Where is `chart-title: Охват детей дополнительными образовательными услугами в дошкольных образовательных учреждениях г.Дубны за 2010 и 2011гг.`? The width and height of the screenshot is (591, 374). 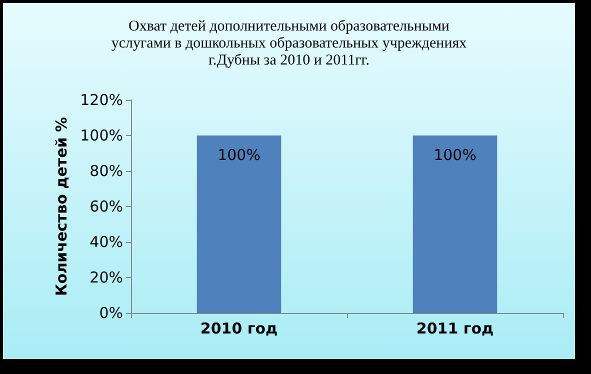 chart-title: Охват детей дополнительными образовательными услугами в дошкольных образовательных учреждениях г.Дубны за 2010 и 2011гг. is located at coordinates (289, 43).